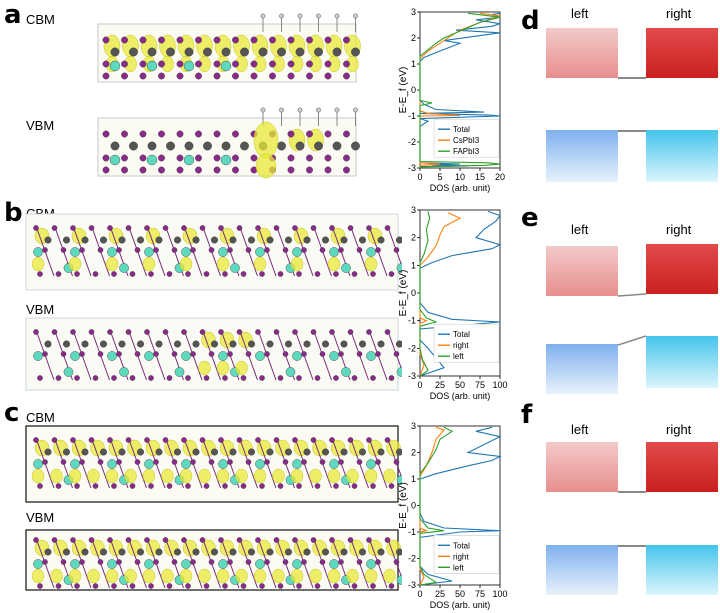  I want to click on label-a-cbm: CBM, so click(40, 19).